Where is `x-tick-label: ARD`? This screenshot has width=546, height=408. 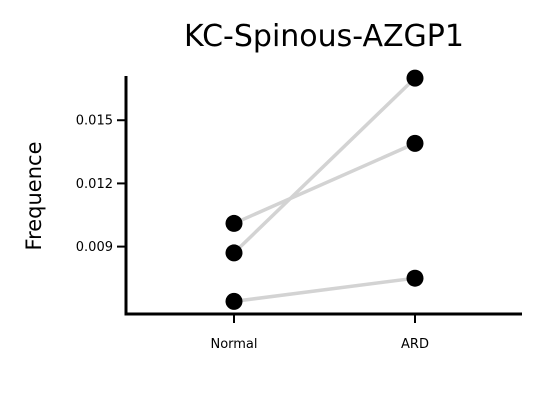
x-tick-label: ARD is located at coordinates (415, 344).